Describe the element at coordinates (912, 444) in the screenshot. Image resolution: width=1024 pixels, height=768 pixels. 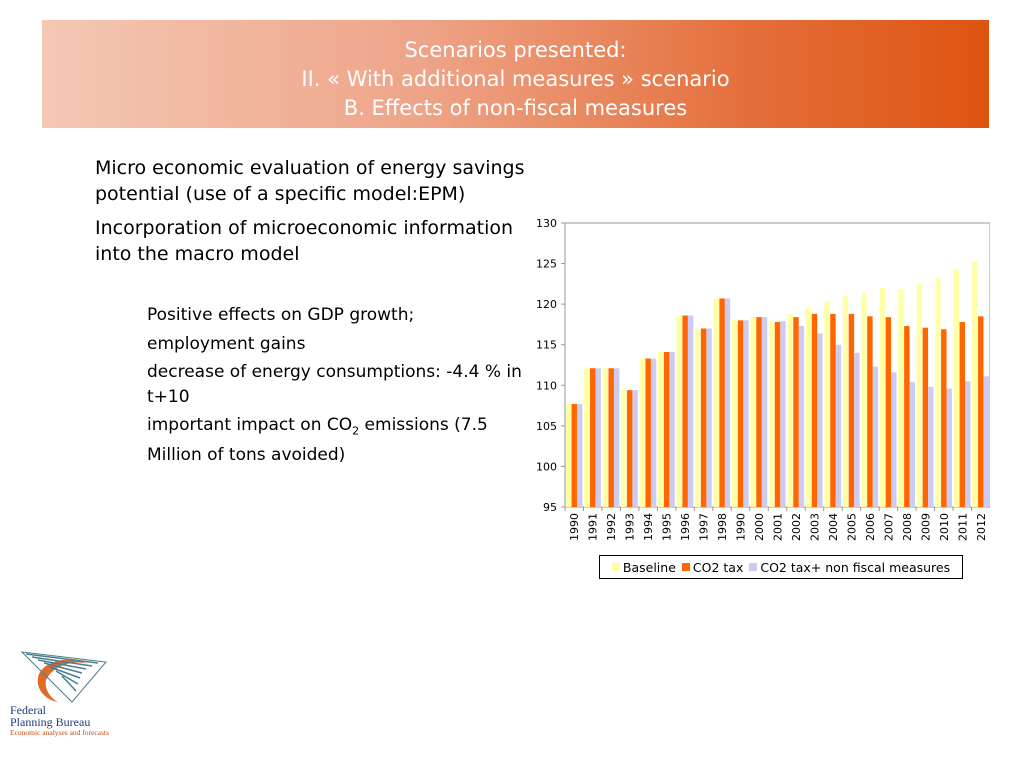
I see `bar-co2-tax-non-fiscal-measures-2008` at that location.